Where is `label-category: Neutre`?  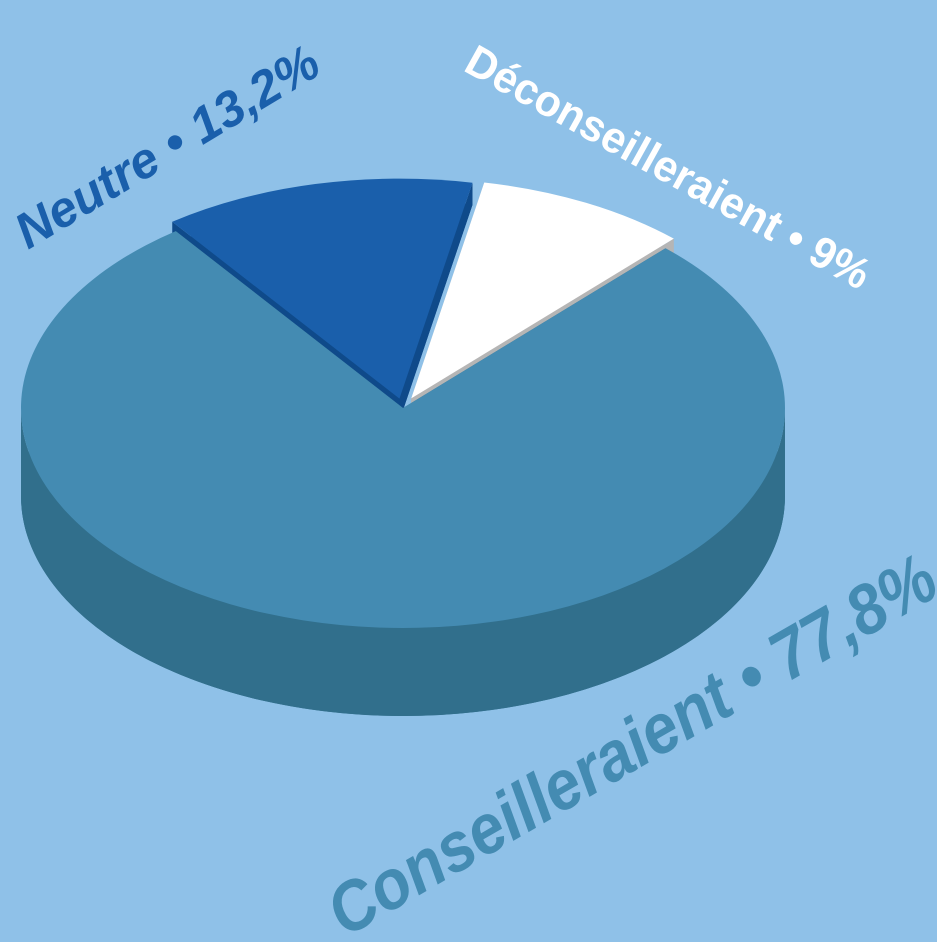
label-category: Neutre is located at coordinates (87, 194).